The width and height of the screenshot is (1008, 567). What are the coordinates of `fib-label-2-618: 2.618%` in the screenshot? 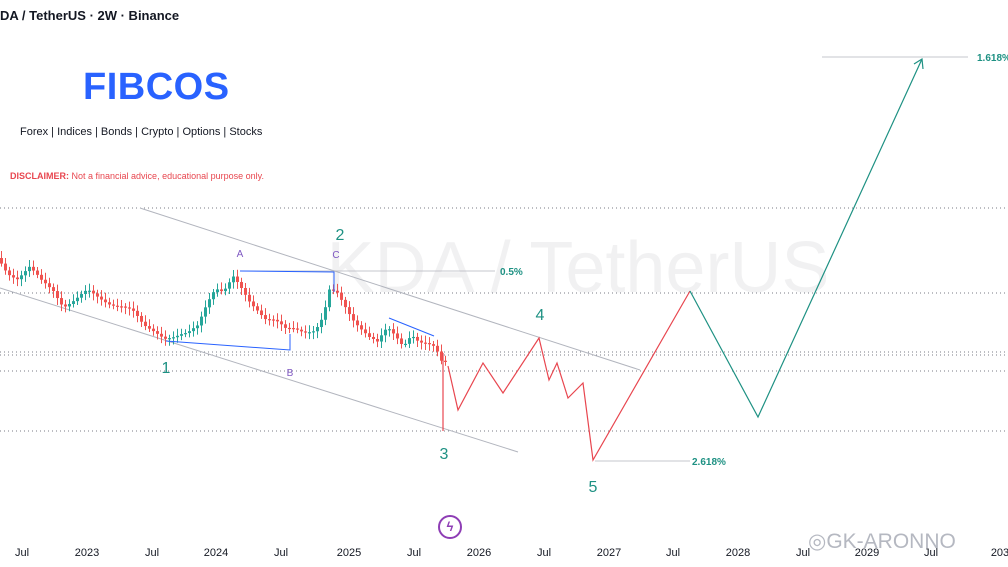 It's located at (709, 462).